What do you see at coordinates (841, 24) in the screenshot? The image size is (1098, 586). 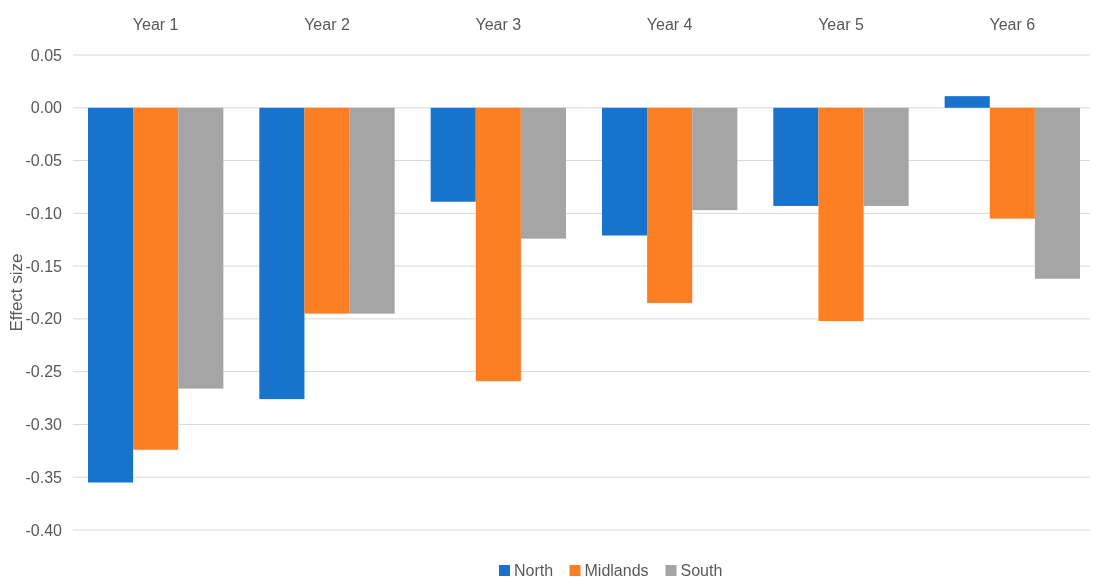 I see `x-tick-label: Year 5` at bounding box center [841, 24].